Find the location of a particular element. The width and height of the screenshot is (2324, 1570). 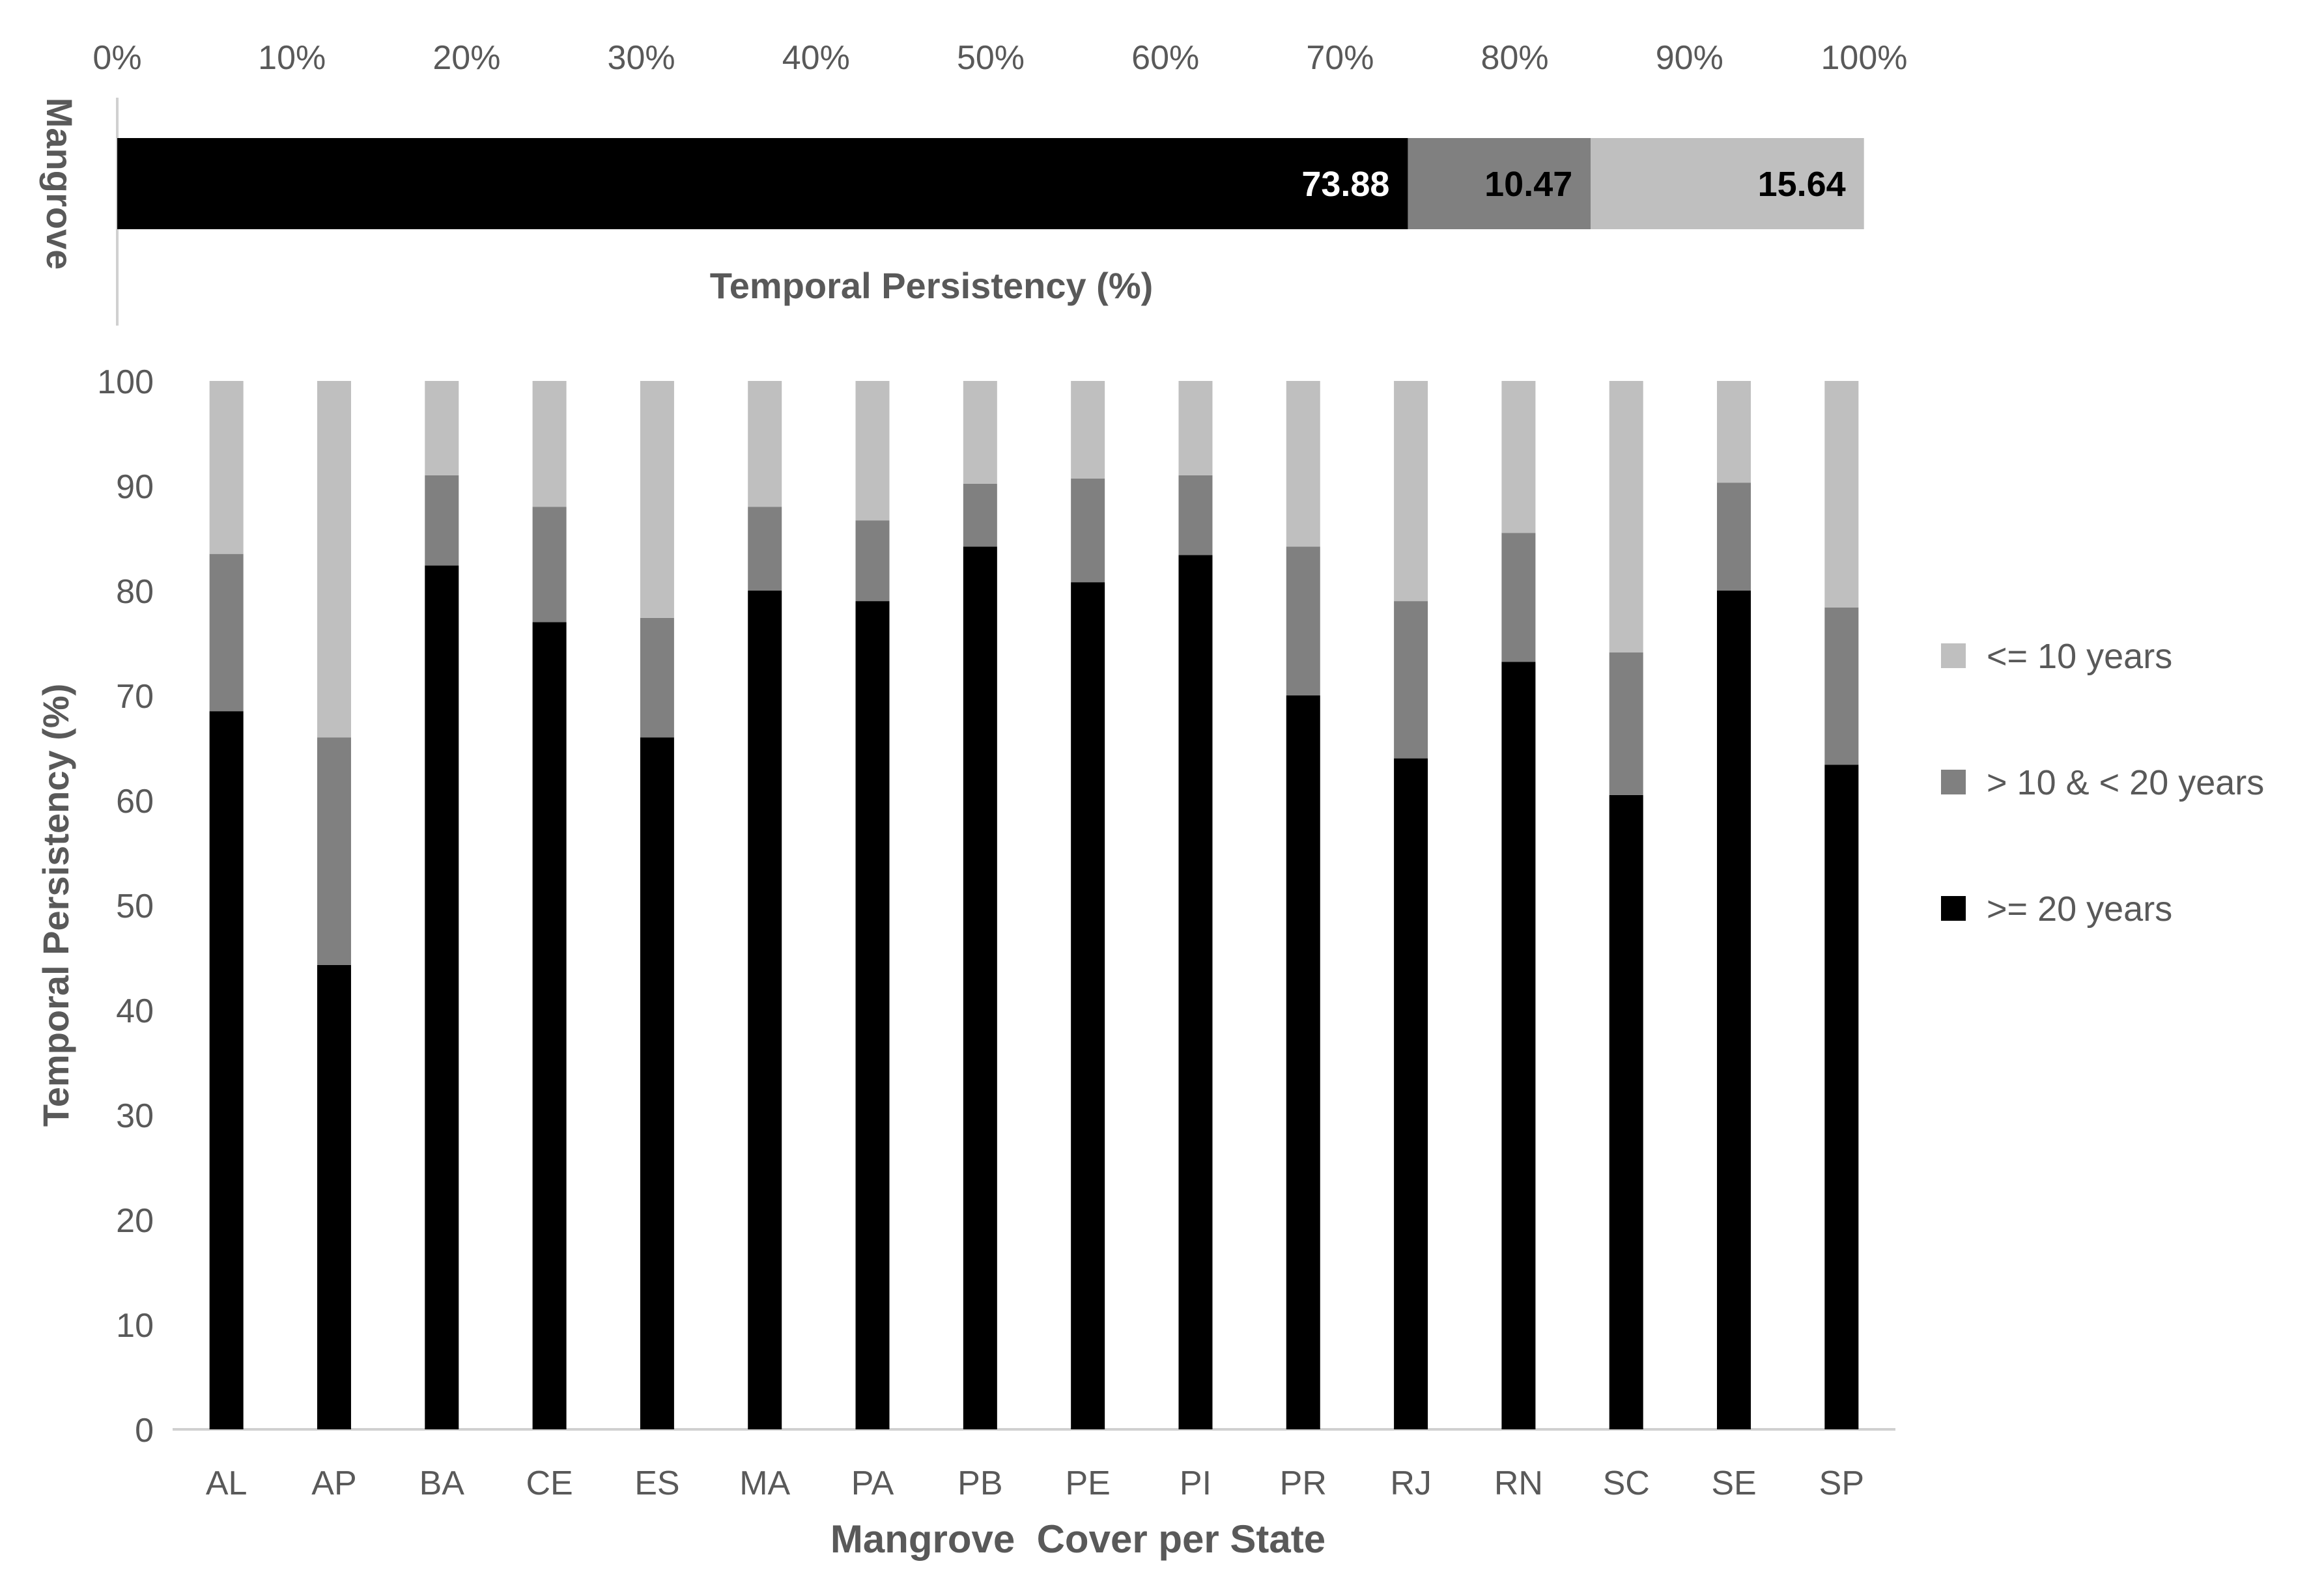

top-x-tick-labels: 0% 10% 20% 30% 40% 50% 60% 70% 80% 90% 100% is located at coordinates (999, 58).